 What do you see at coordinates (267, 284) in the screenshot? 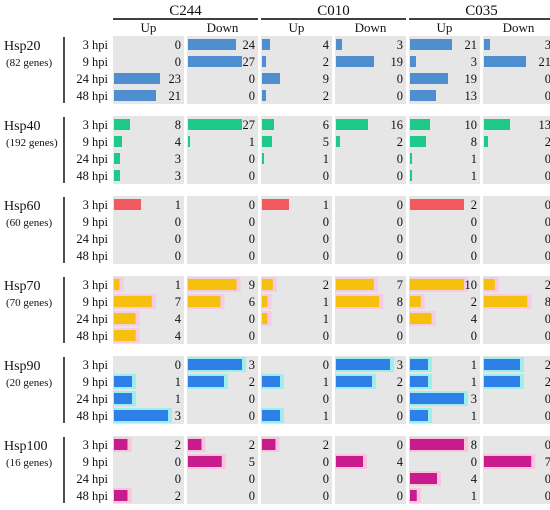
I see `bar-hsp70-c010-up-3-hpi` at bounding box center [267, 284].